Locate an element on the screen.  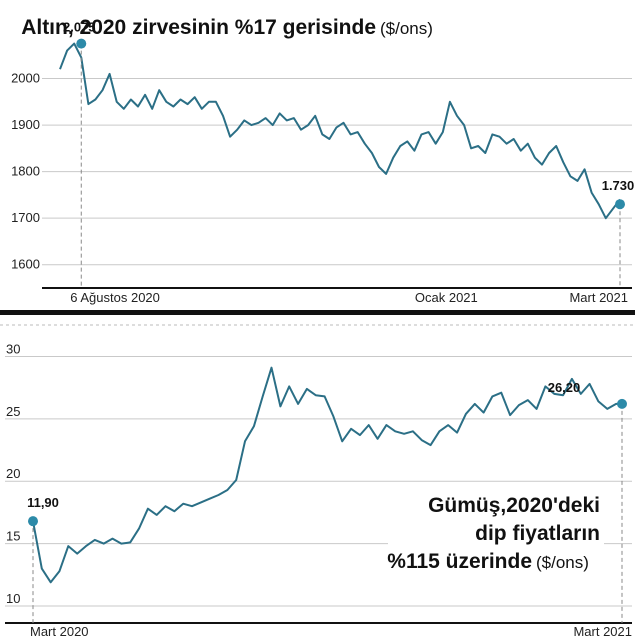
gold-marker-label: 1.730 is located at coordinates (618, 185).